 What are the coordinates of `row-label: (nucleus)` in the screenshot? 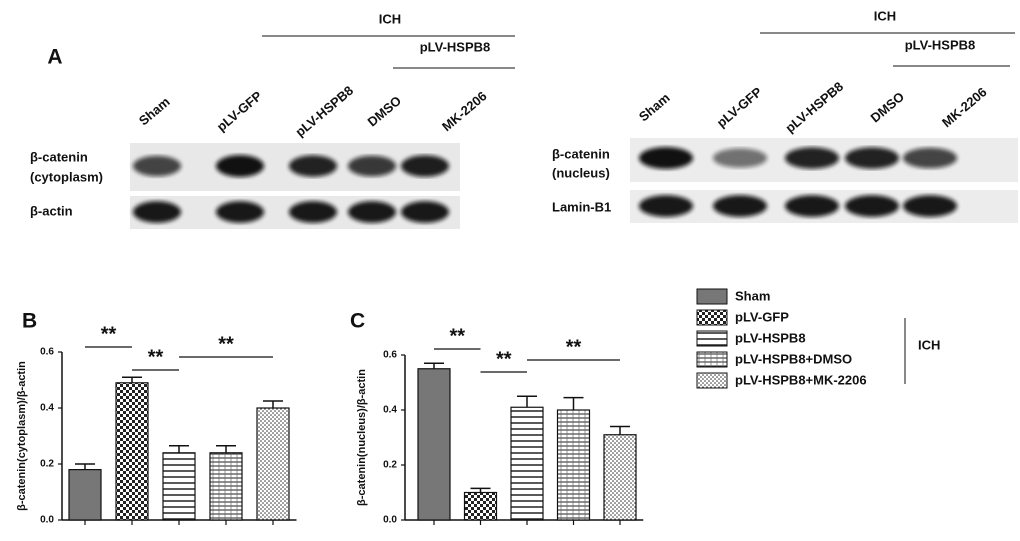 It's located at (581, 172).